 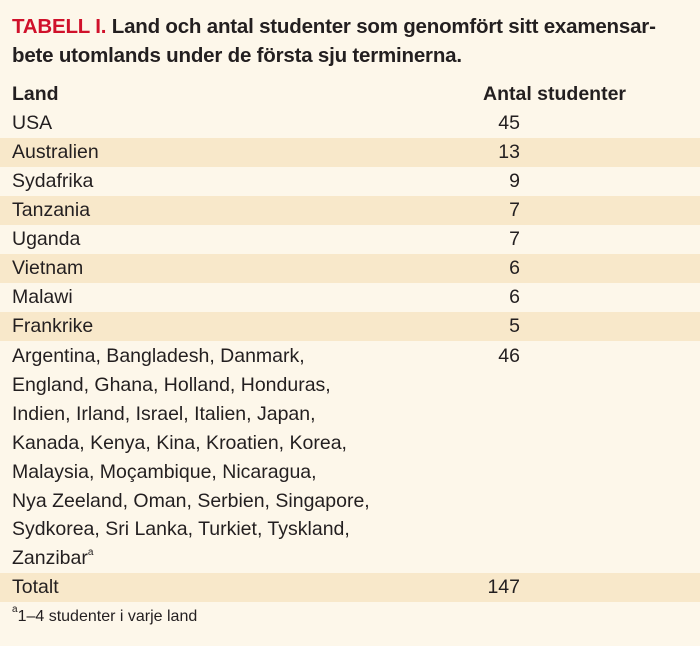 I want to click on country-cell: Vietnam, so click(x=48, y=268).